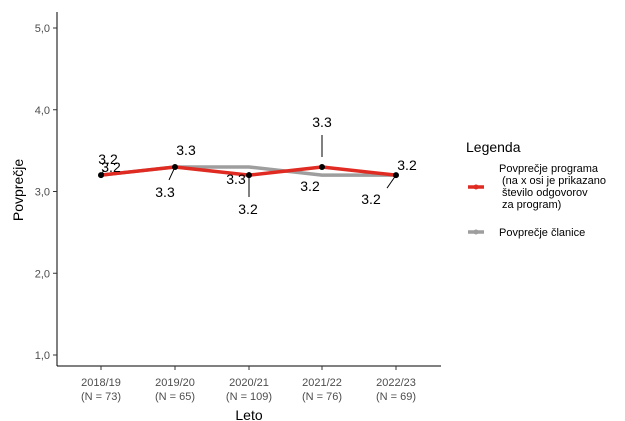 This screenshot has height=421, width=625. What do you see at coordinates (42, 356) in the screenshot?
I see `y-tick-label: 1,0` at bounding box center [42, 356].